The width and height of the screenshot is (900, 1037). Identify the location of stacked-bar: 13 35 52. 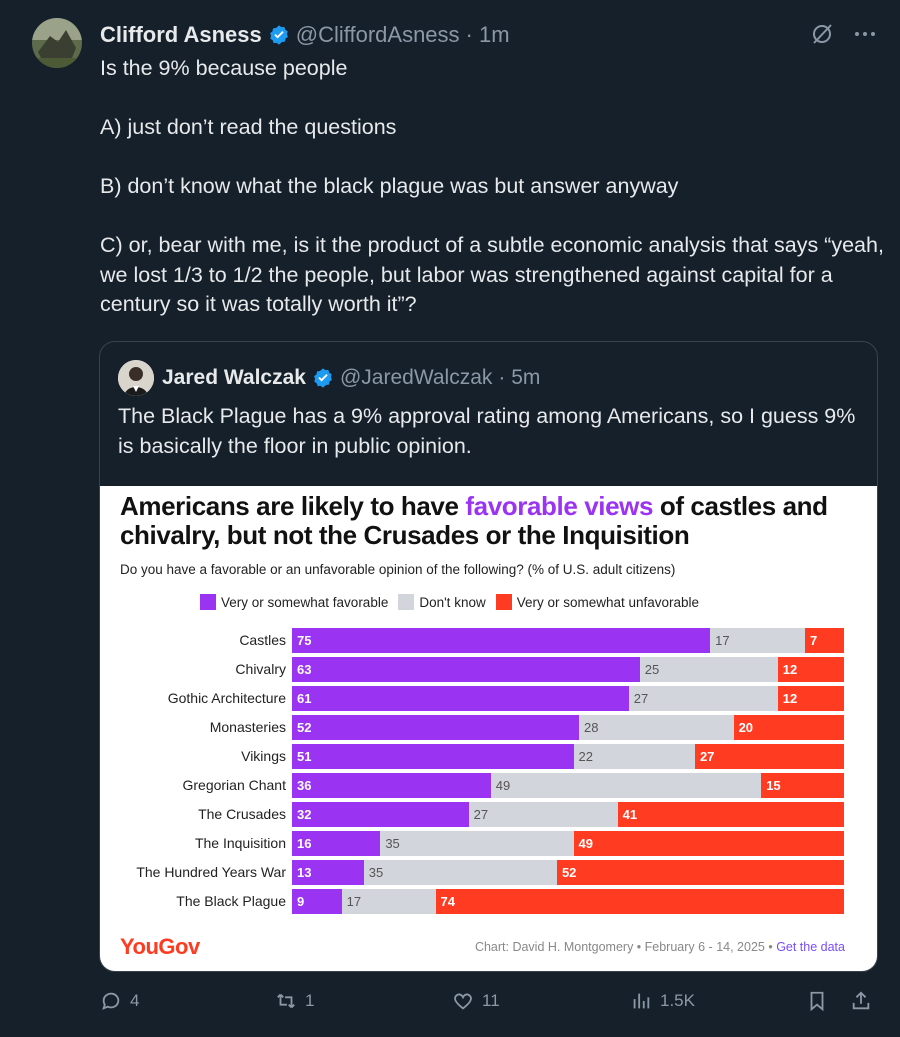
(568, 872).